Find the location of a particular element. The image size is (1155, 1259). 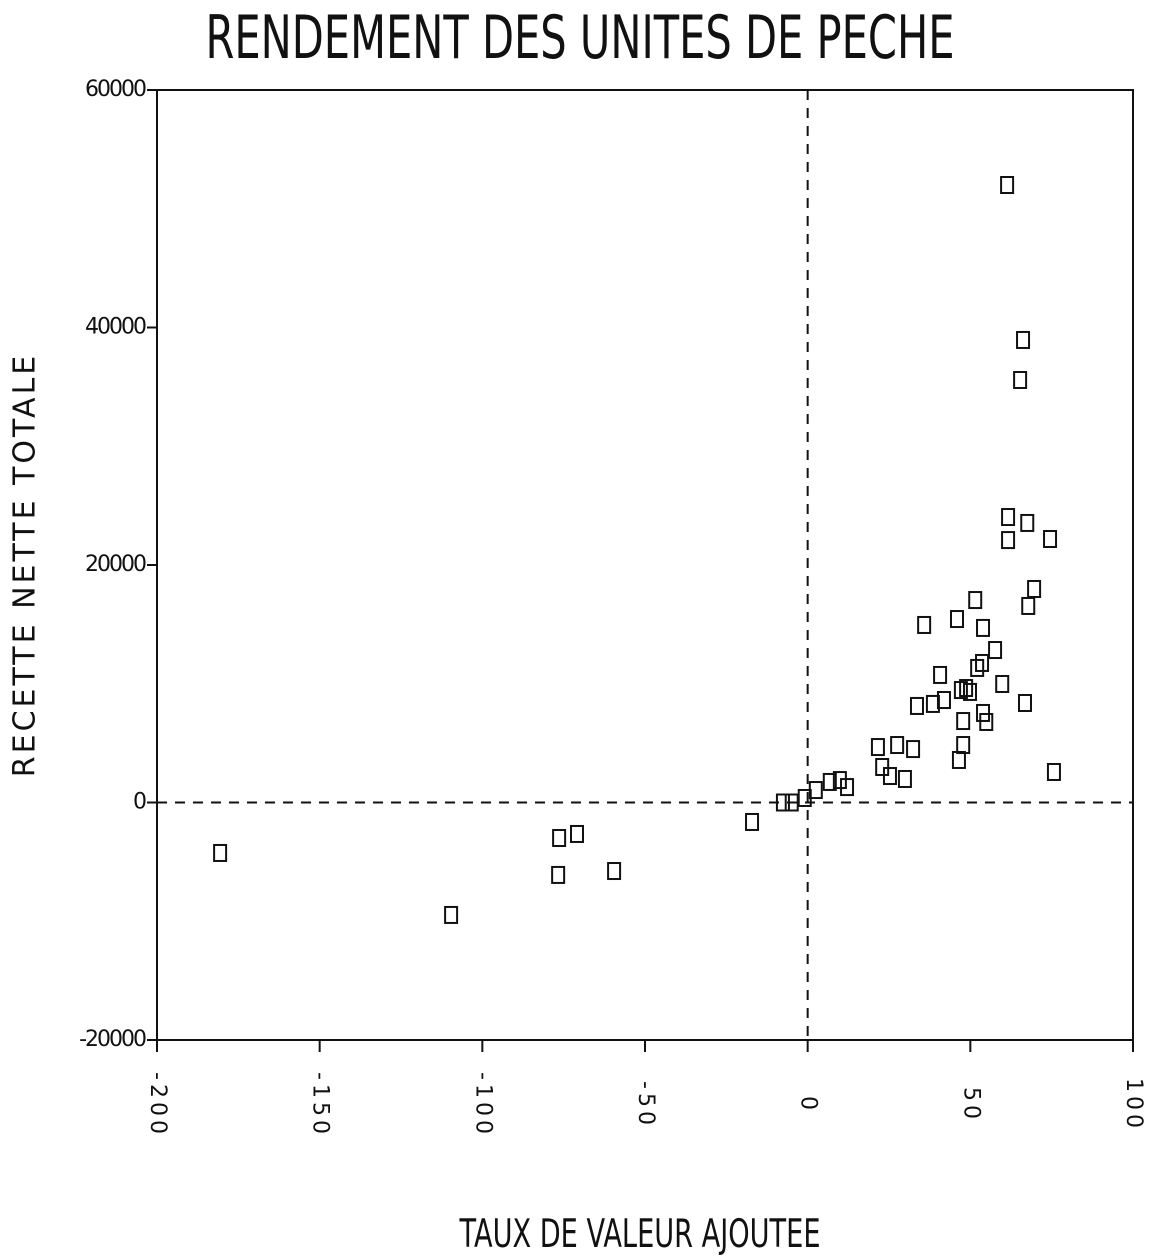

x-tick-label: -50 is located at coordinates (645, 1105).